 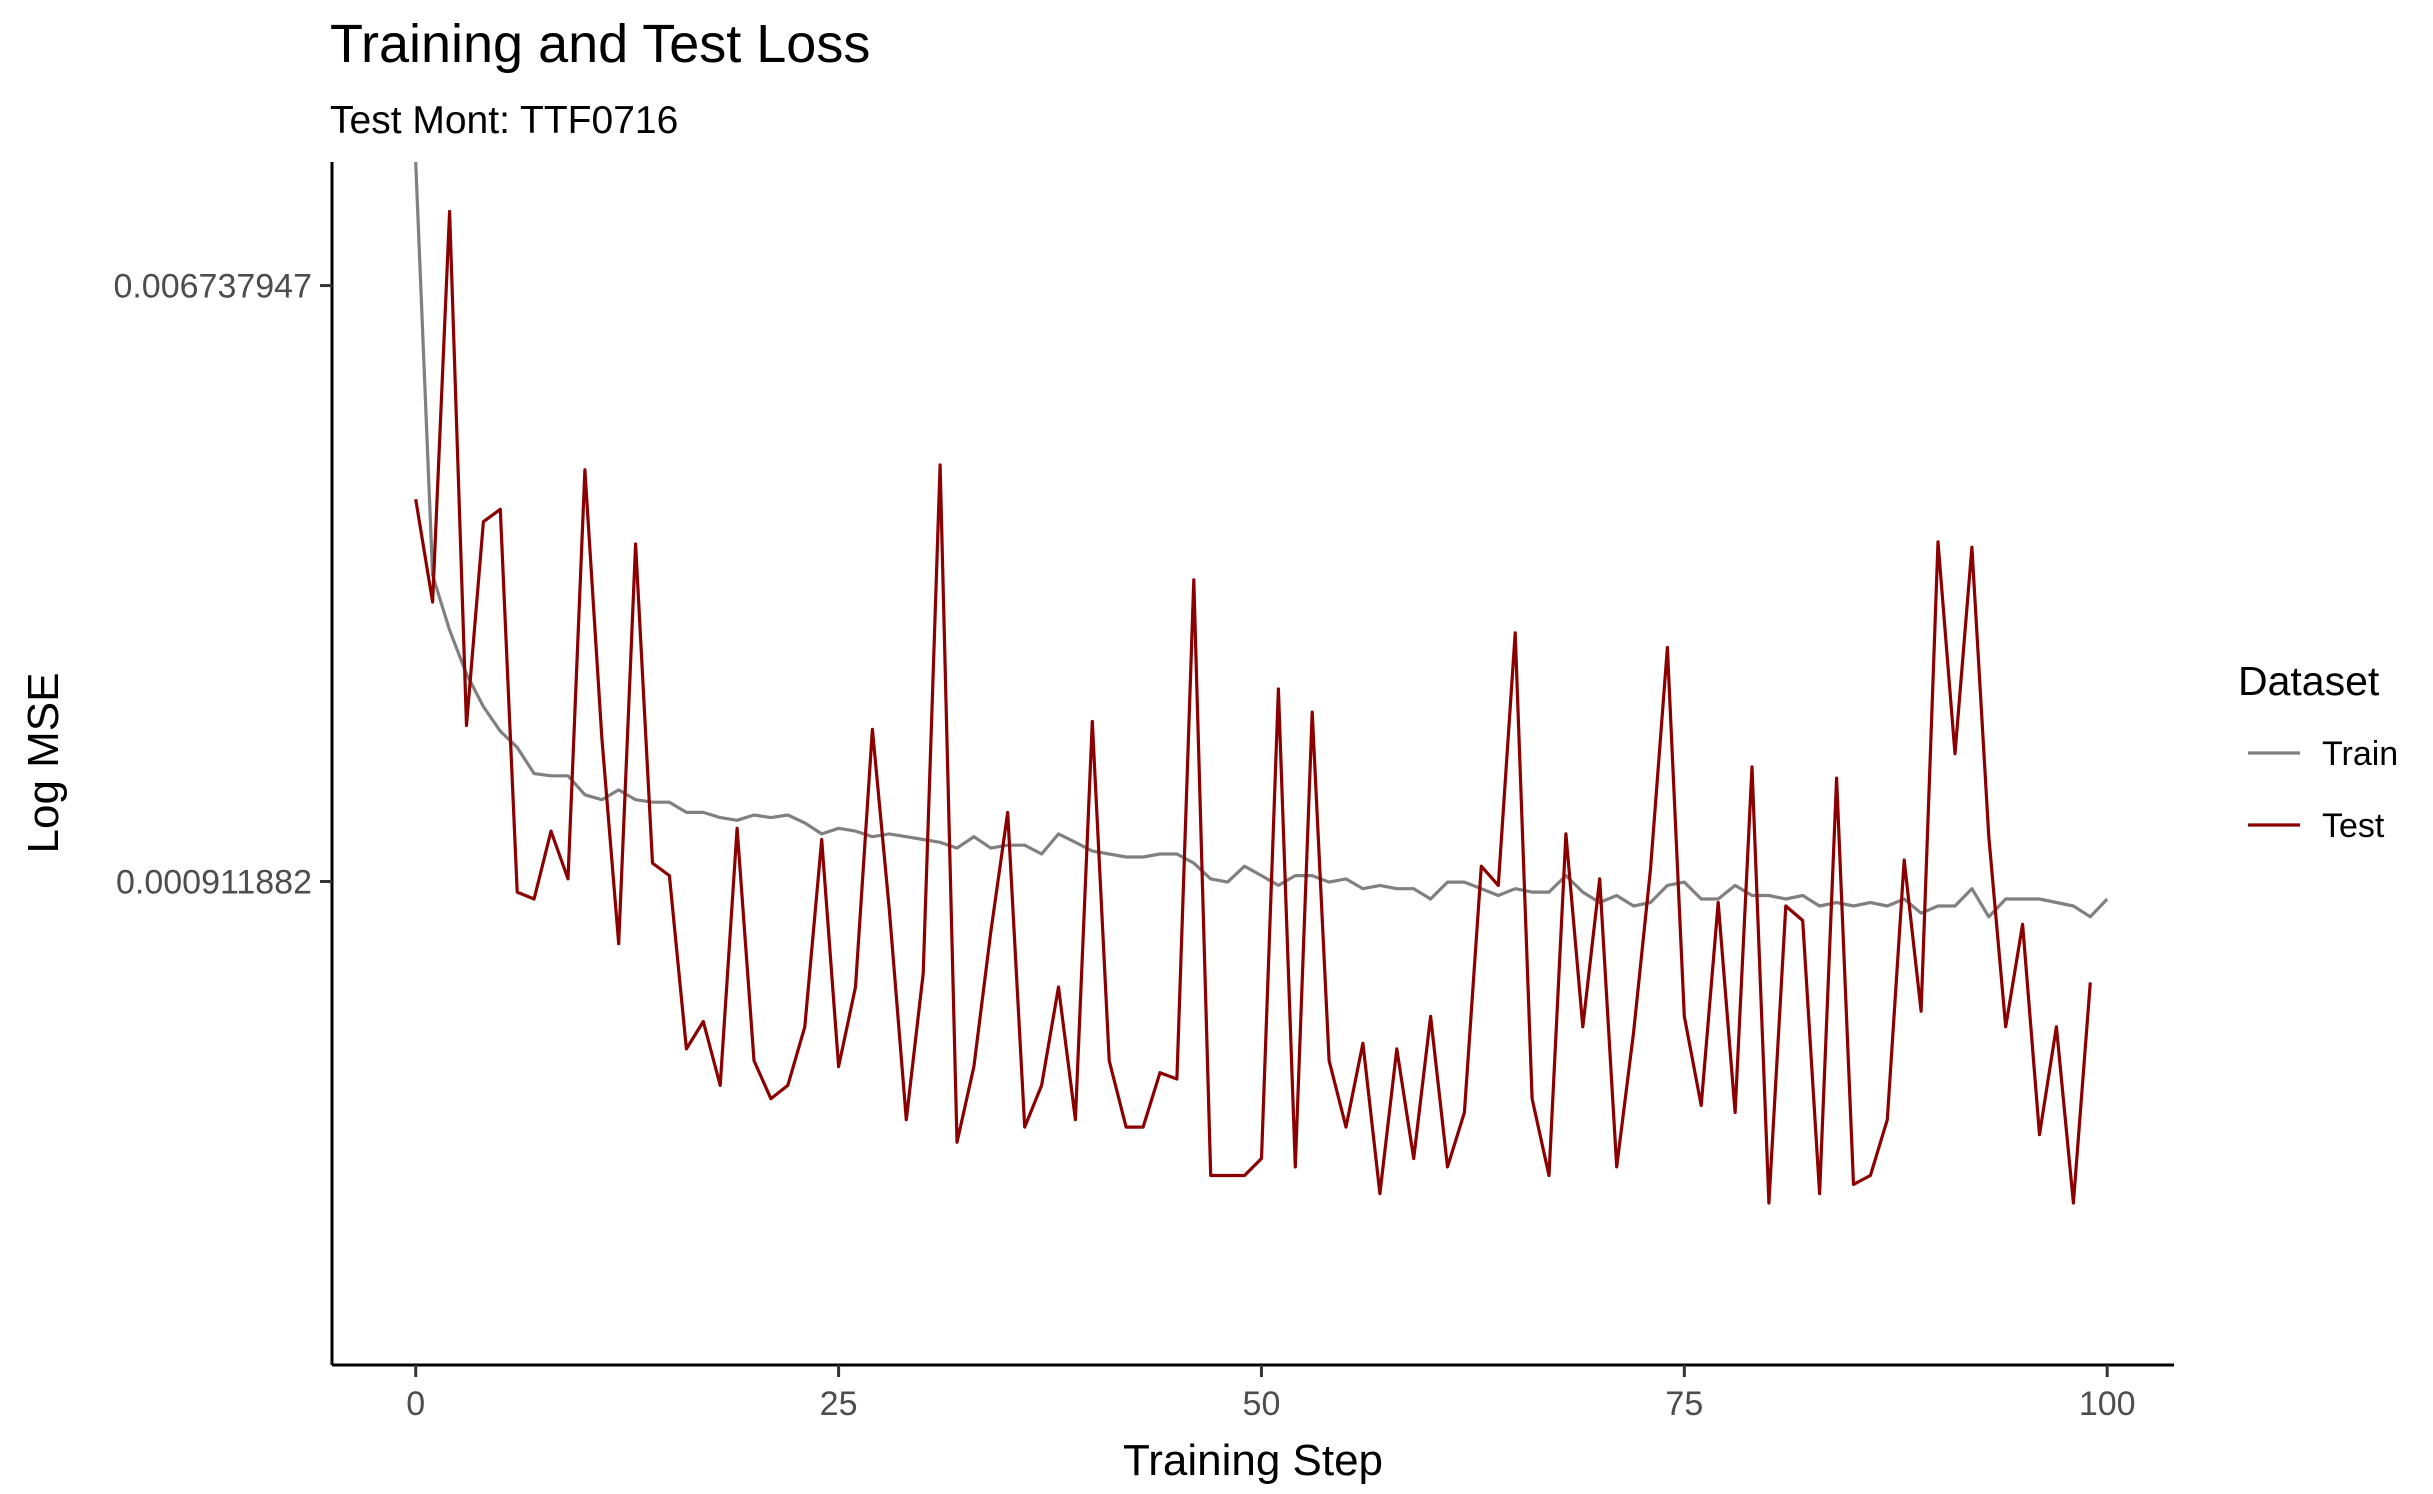 I want to click on x-tick-label: 0, so click(x=415, y=1404).